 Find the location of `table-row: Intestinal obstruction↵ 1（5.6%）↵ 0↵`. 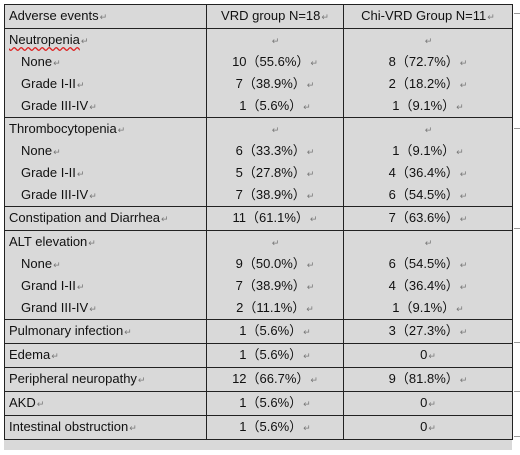

table-row: Intestinal obstruction↵ 1（5.6%）↵ 0↵ is located at coordinates (258, 427).